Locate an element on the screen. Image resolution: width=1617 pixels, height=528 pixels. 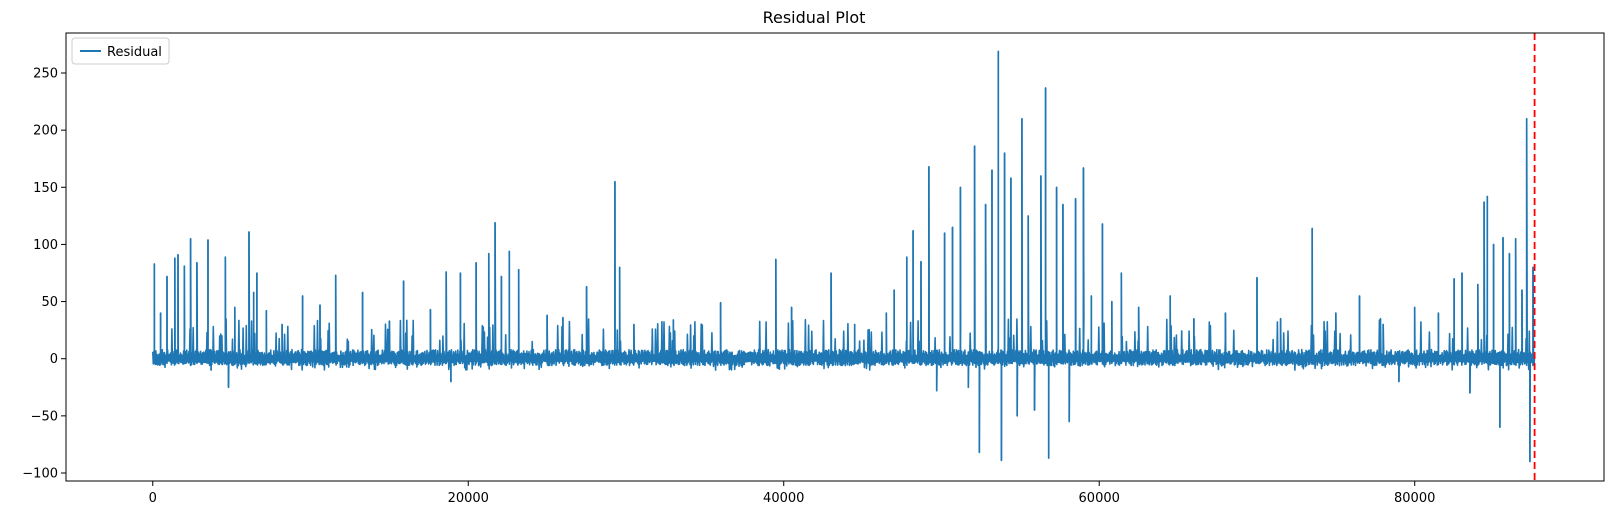
y-tick-label: 50 is located at coordinates (49, 302).